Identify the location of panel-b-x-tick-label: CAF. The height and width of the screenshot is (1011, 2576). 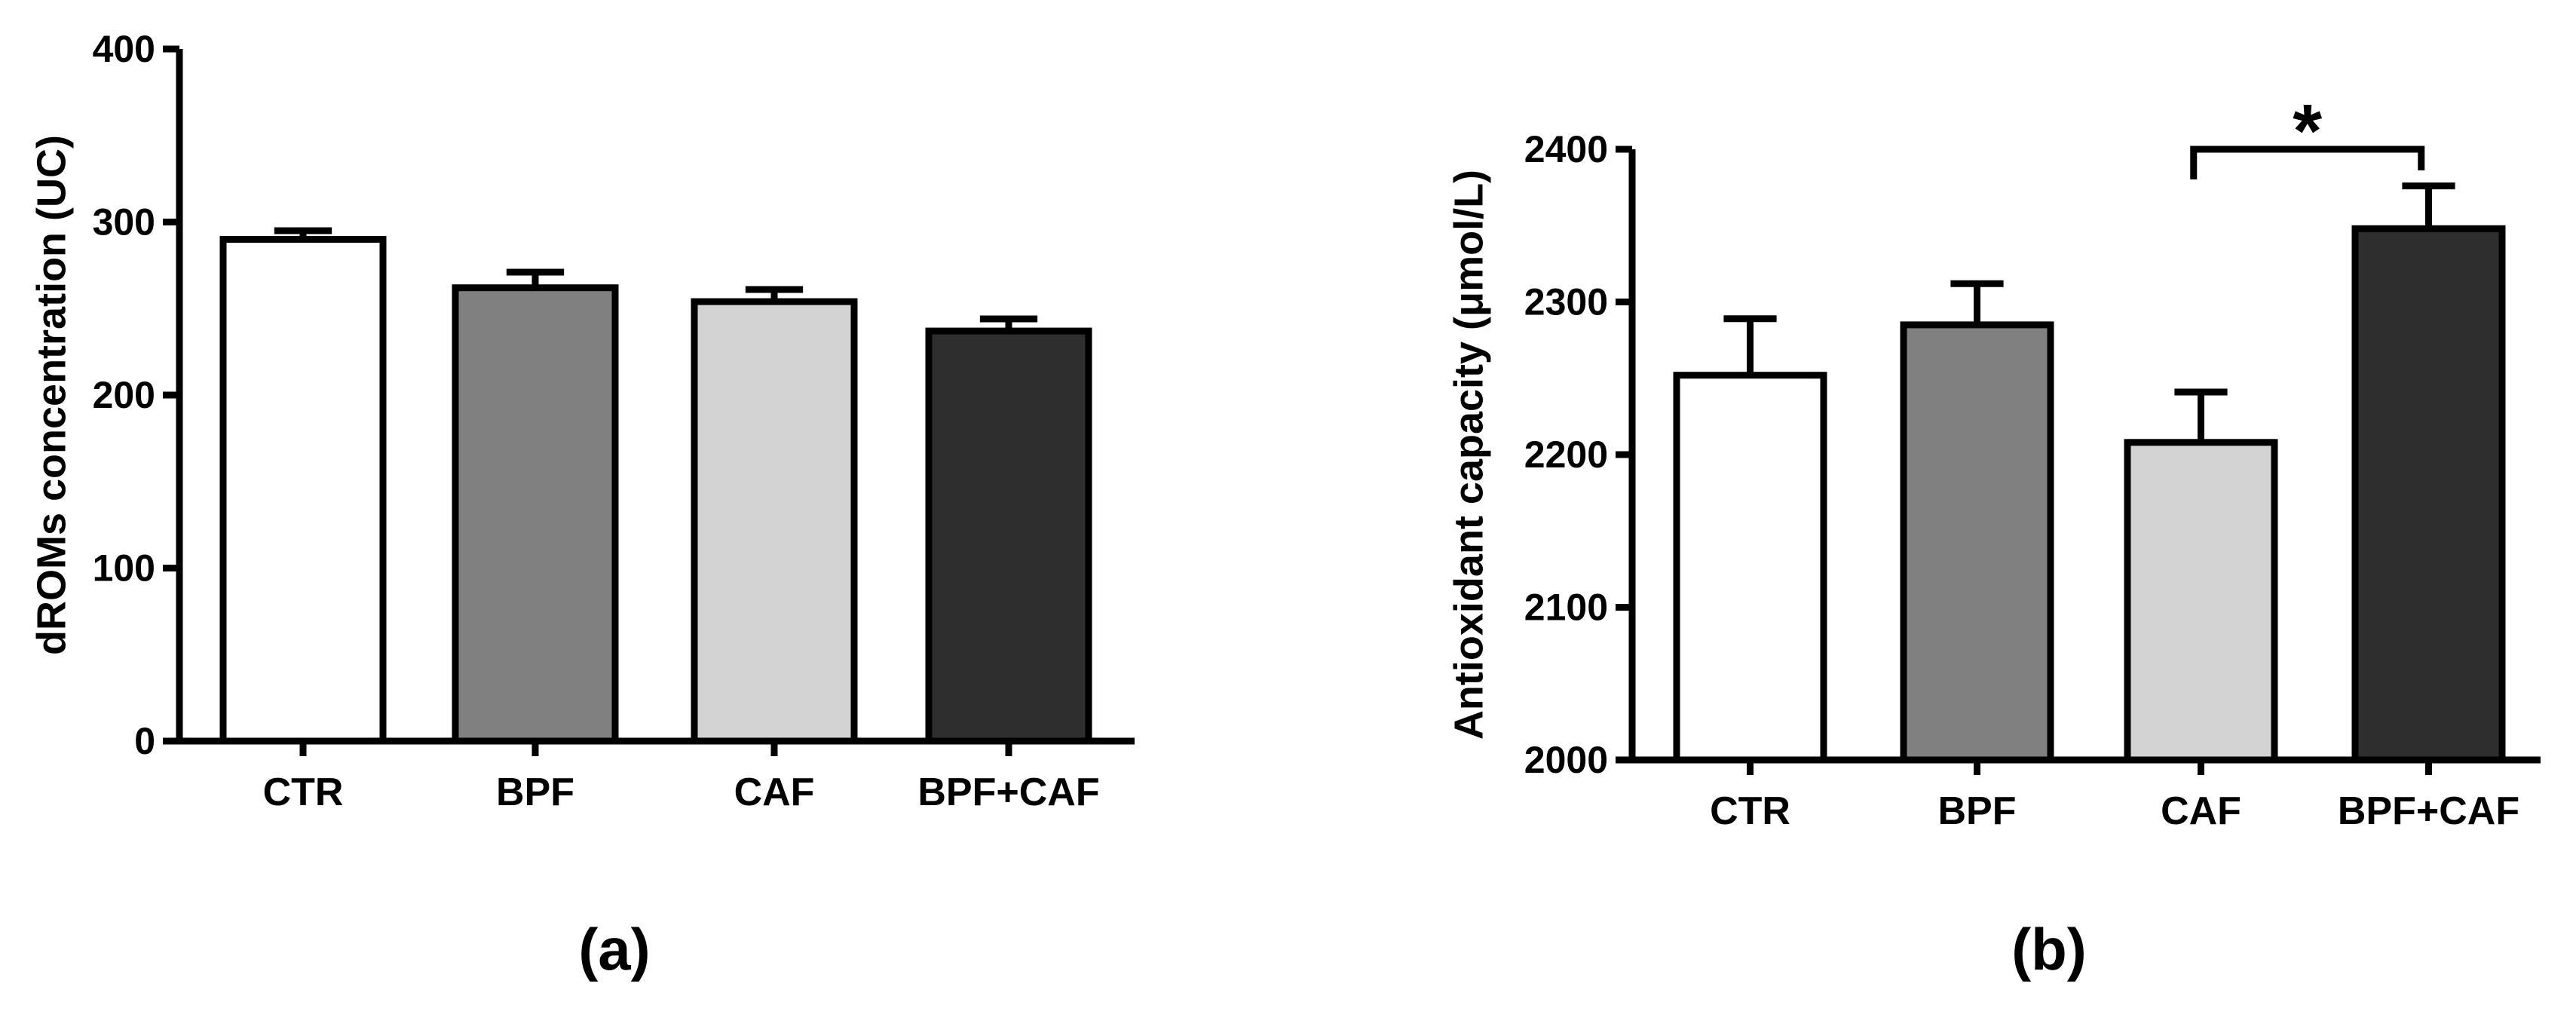
(2201, 811).